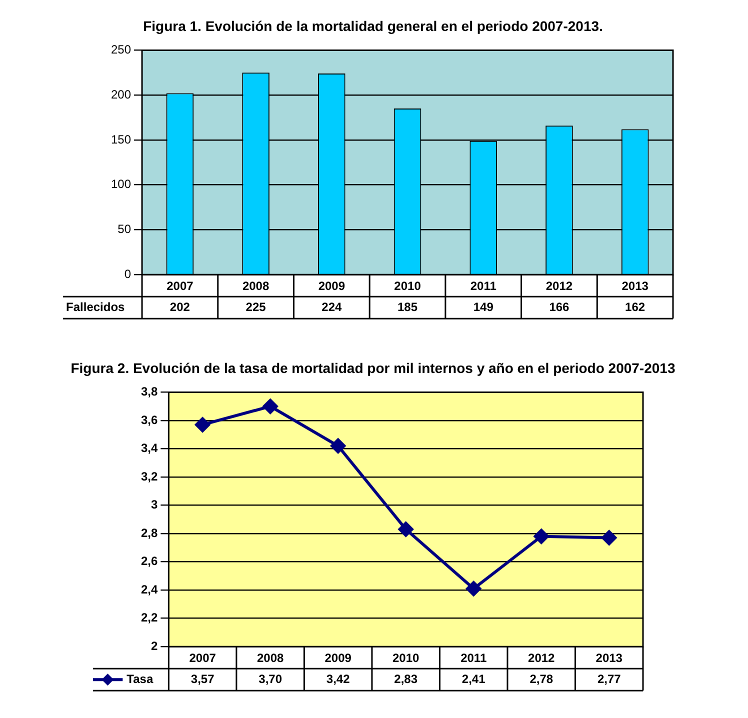 Image resolution: width=748 pixels, height=718 pixels. What do you see at coordinates (121, 184) in the screenshot?
I see `y-tick-label: 100` at bounding box center [121, 184].